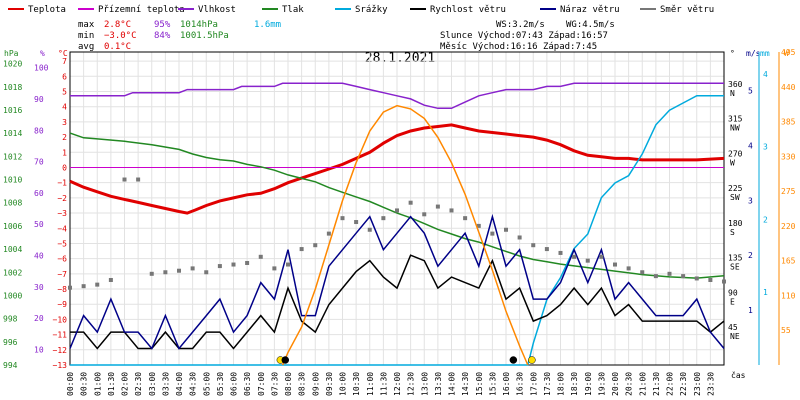 The width and height of the screenshot is (800, 400). I want to click on chart-title: 28.1.2021, so click(400, 58).